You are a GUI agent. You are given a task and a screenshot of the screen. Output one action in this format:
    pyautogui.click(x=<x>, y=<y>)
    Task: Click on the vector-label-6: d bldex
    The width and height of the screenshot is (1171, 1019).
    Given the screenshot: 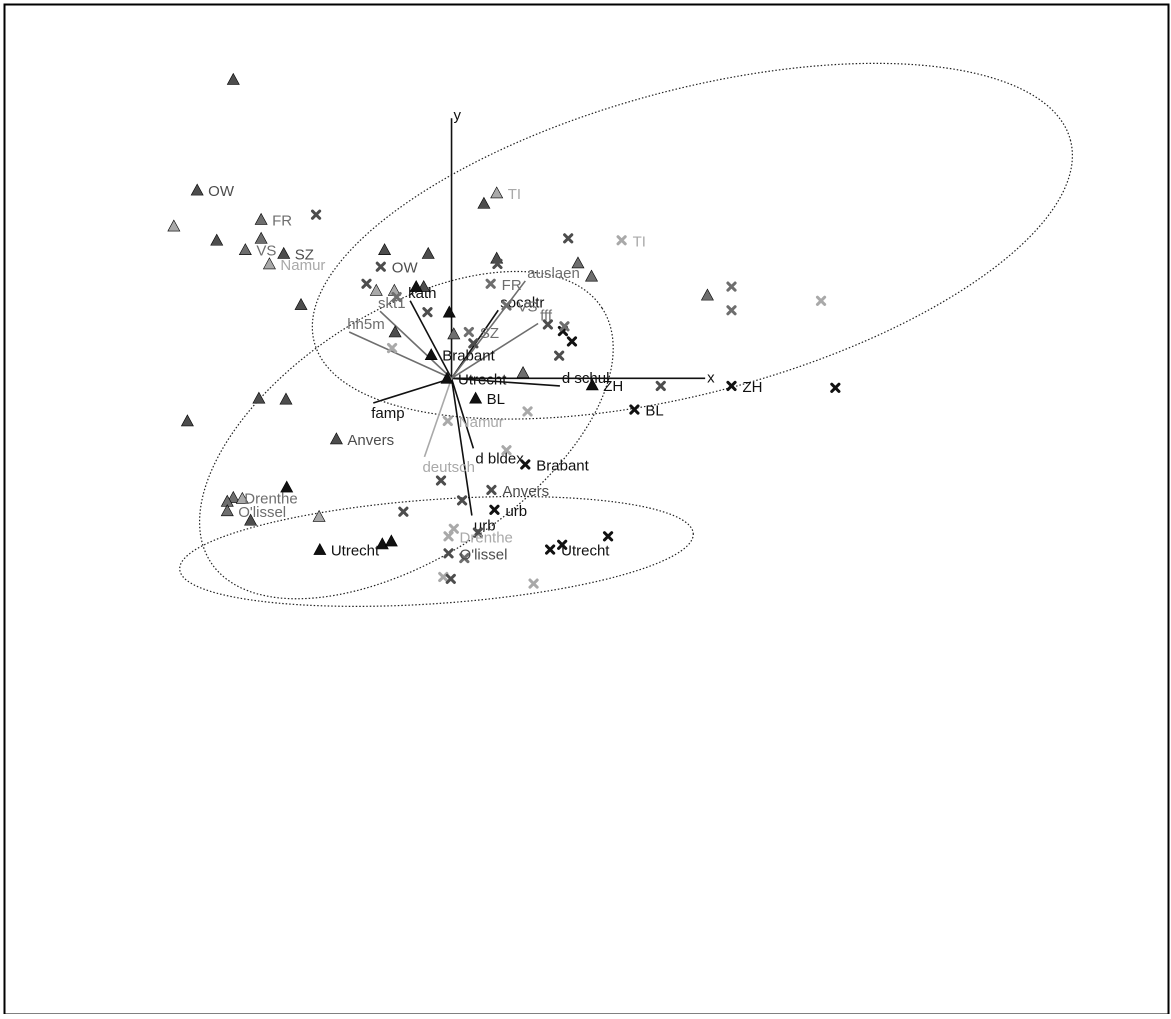 What is the action you would take?
    pyautogui.click(x=499, y=458)
    